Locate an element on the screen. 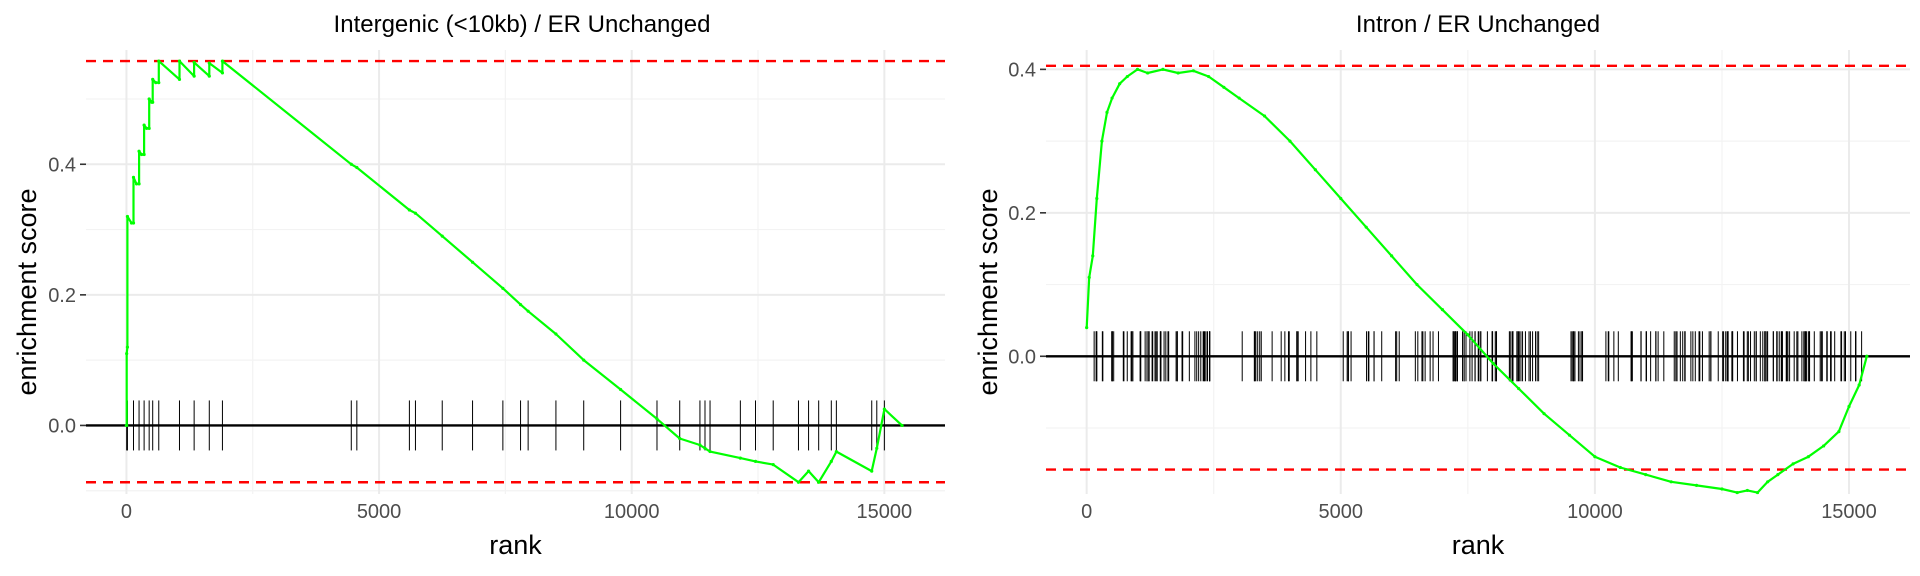 The height and width of the screenshot is (576, 1920). y-axis-label: enrichment score is located at coordinates (988, 291).